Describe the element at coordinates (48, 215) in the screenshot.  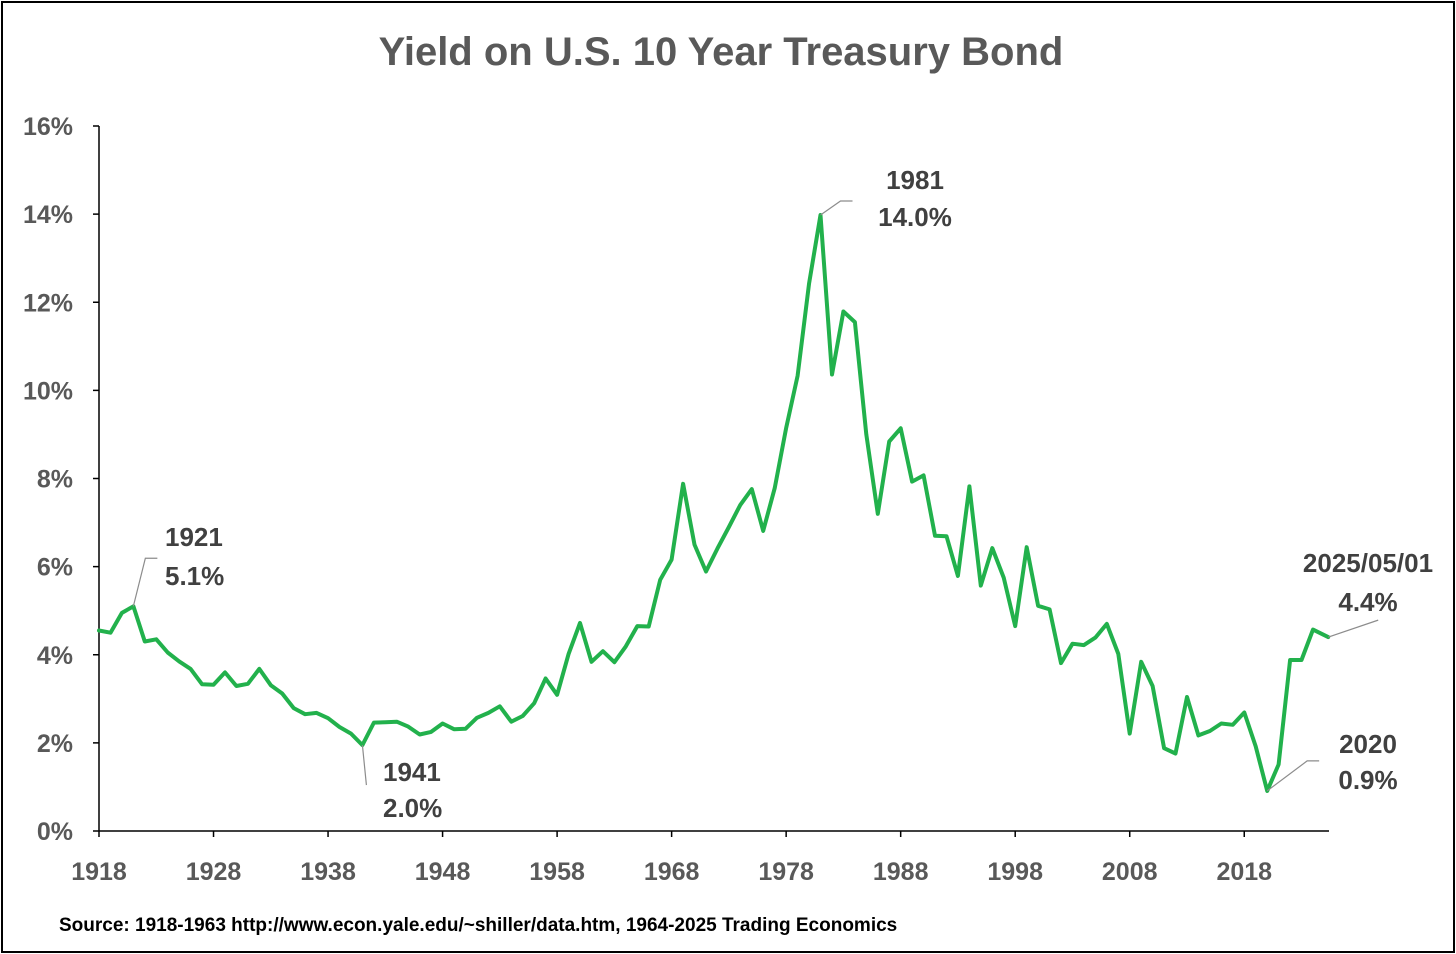
I see `y-tick-label: 14%` at that location.